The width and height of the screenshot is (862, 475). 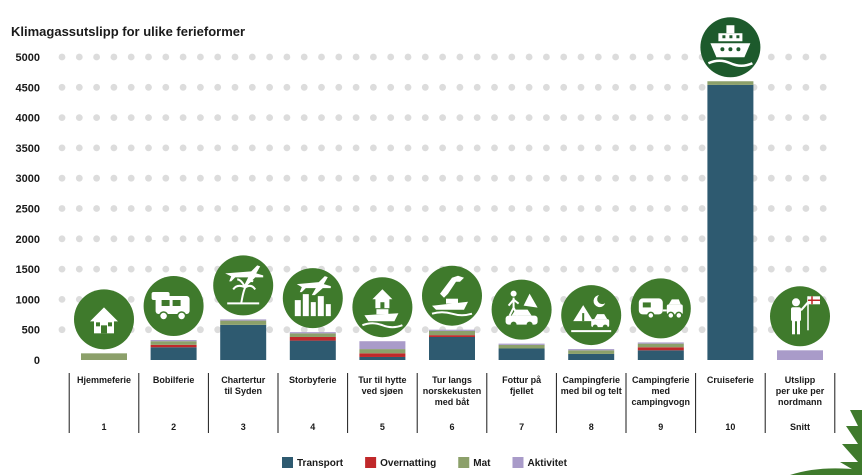 I want to click on category-label: Tur til hytte, so click(x=382, y=380).